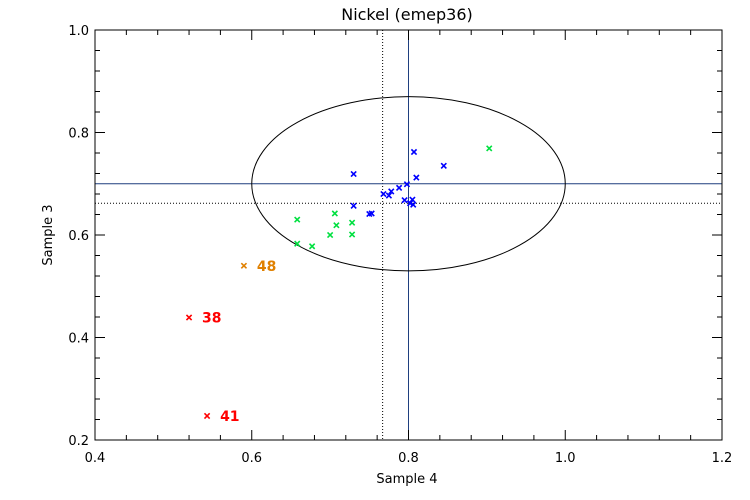  Describe the element at coordinates (48, 234) in the screenshot. I see `y-axis-label: Sample 3` at that location.